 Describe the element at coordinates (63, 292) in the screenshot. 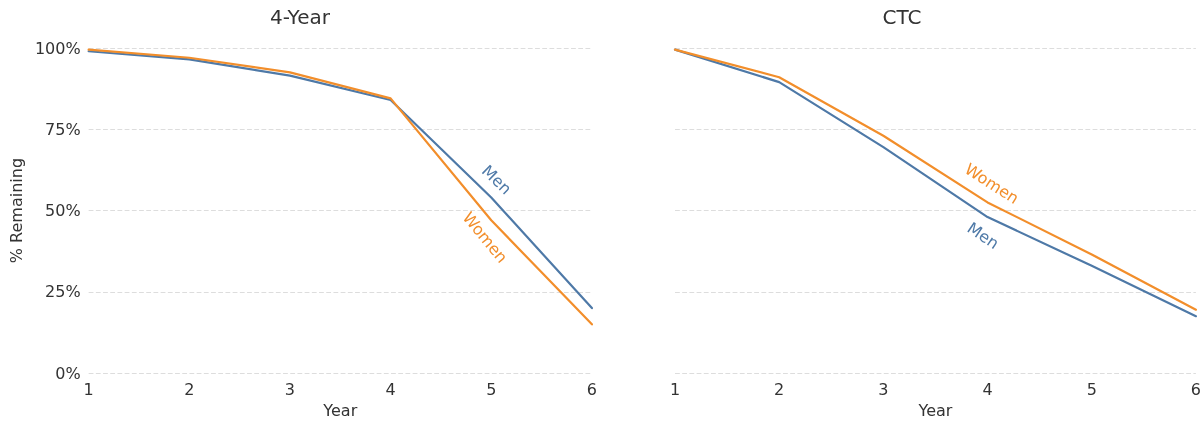

I see `y-tick-label: 25%` at that location.